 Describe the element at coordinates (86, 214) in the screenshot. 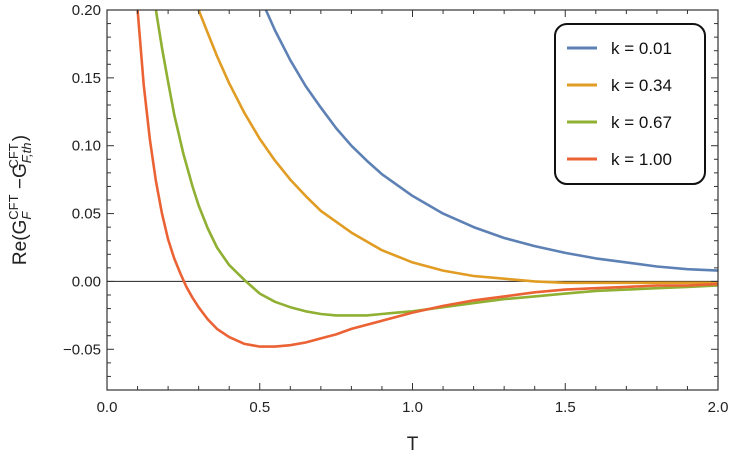

I see `y-tick-label: 0.05` at that location.